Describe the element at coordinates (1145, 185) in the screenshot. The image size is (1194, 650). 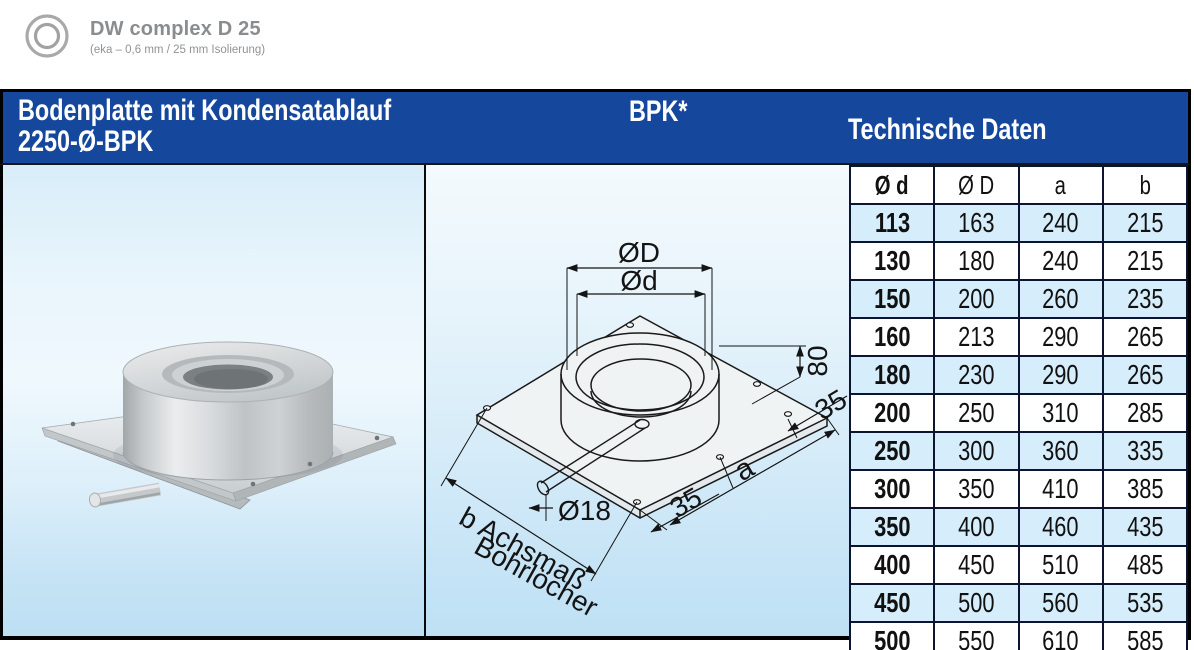
I see `col-header-b: b` at that location.